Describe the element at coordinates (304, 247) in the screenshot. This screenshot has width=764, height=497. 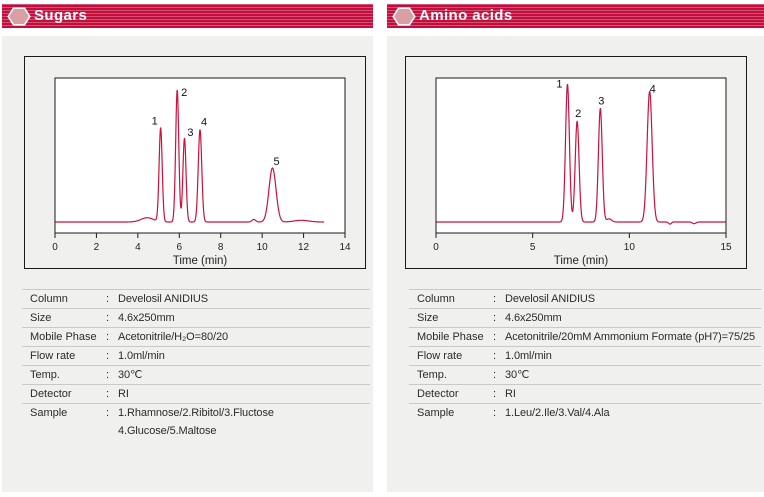
I see `x-tick-label: 12` at that location.